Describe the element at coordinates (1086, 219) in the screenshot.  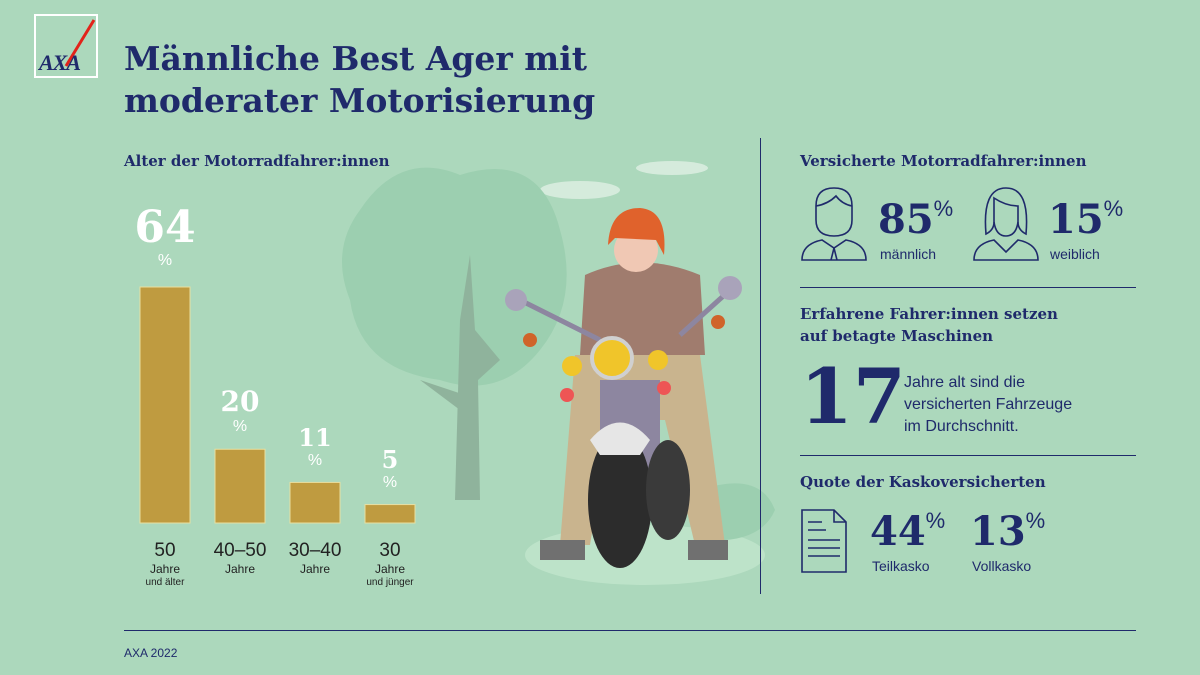
I see `female-percent: 15%` at that location.